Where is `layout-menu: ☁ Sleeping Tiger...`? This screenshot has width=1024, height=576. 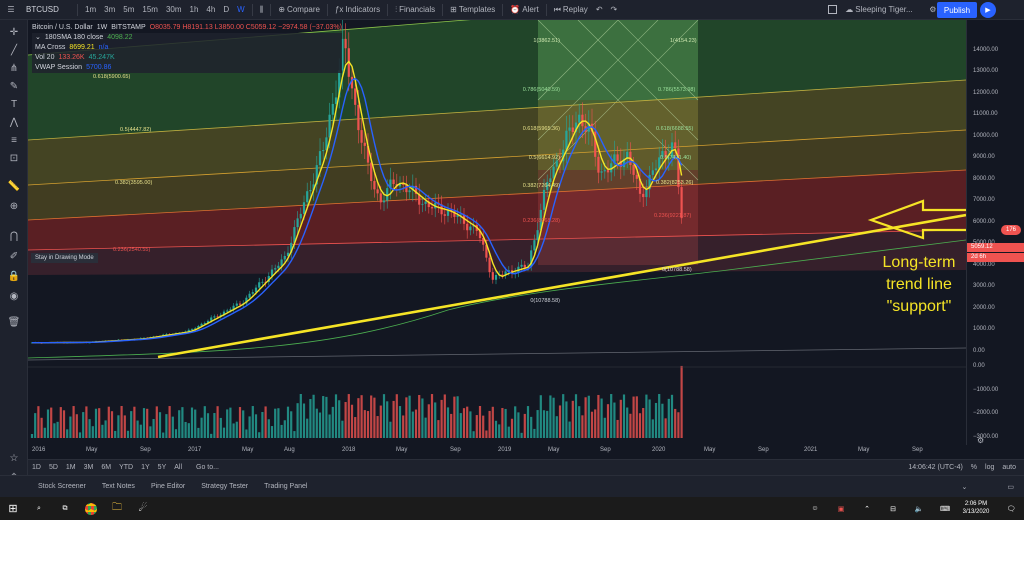 layout-menu: ☁ Sleeping Tiger... is located at coordinates (883, 9).